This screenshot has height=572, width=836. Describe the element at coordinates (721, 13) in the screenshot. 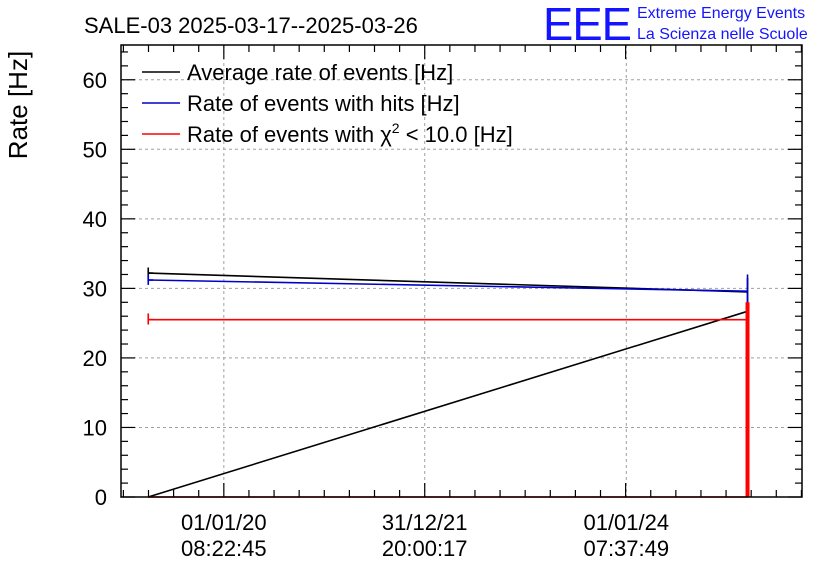

I see `eee-logo-line1: Extreme Energy Events` at that location.